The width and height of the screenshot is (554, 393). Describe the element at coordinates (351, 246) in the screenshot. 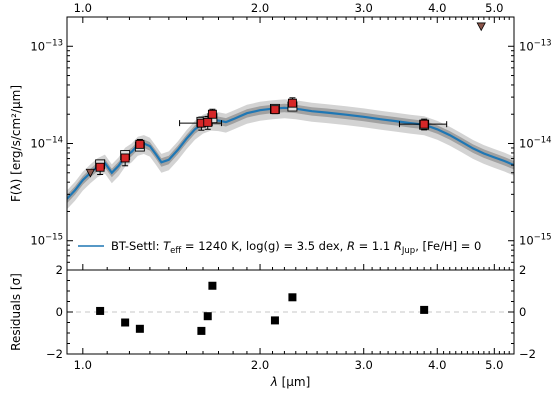

I see `legend-radius-symbol: R` at that location.